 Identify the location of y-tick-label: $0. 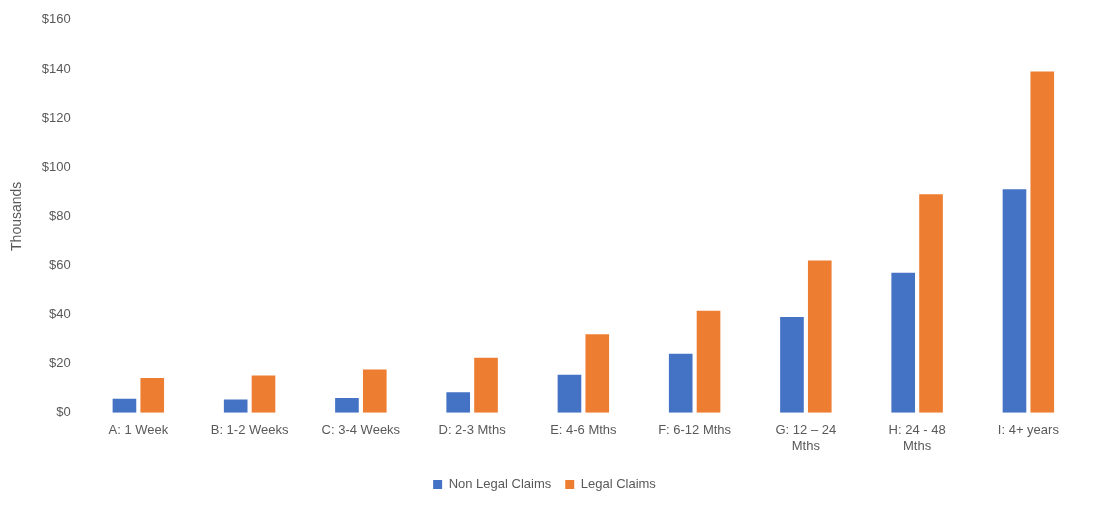
(63, 412).